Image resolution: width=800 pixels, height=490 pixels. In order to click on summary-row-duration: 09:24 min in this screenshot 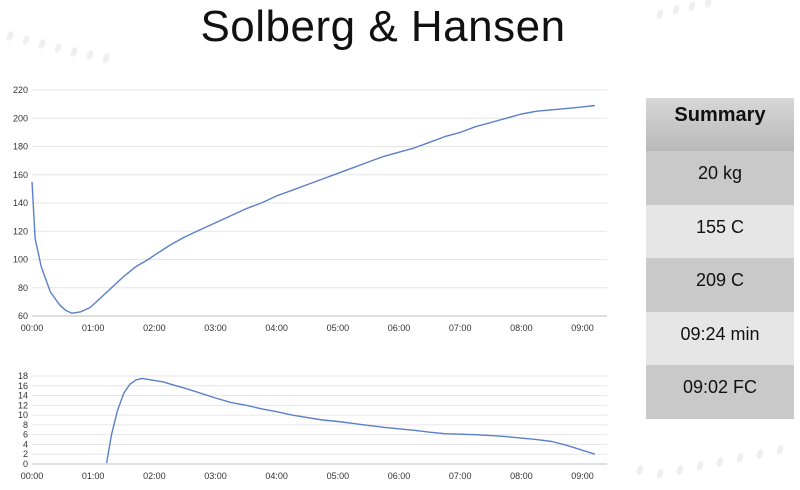, I will do `click(720, 338)`.